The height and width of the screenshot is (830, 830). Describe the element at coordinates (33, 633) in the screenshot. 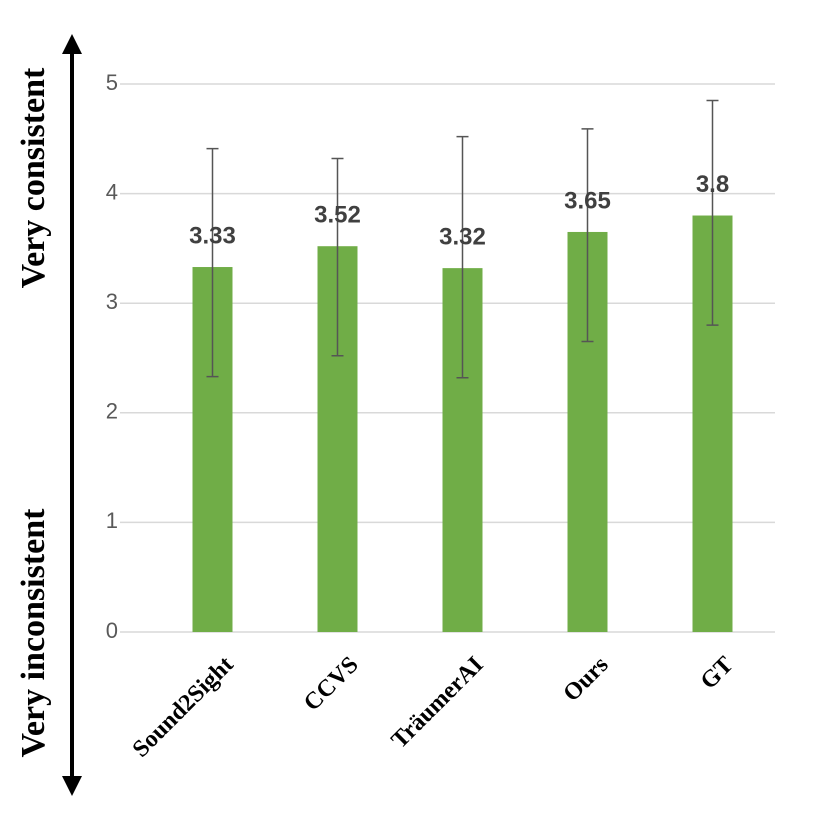

I see `bottom-annotation: Very inconsistent` at that location.